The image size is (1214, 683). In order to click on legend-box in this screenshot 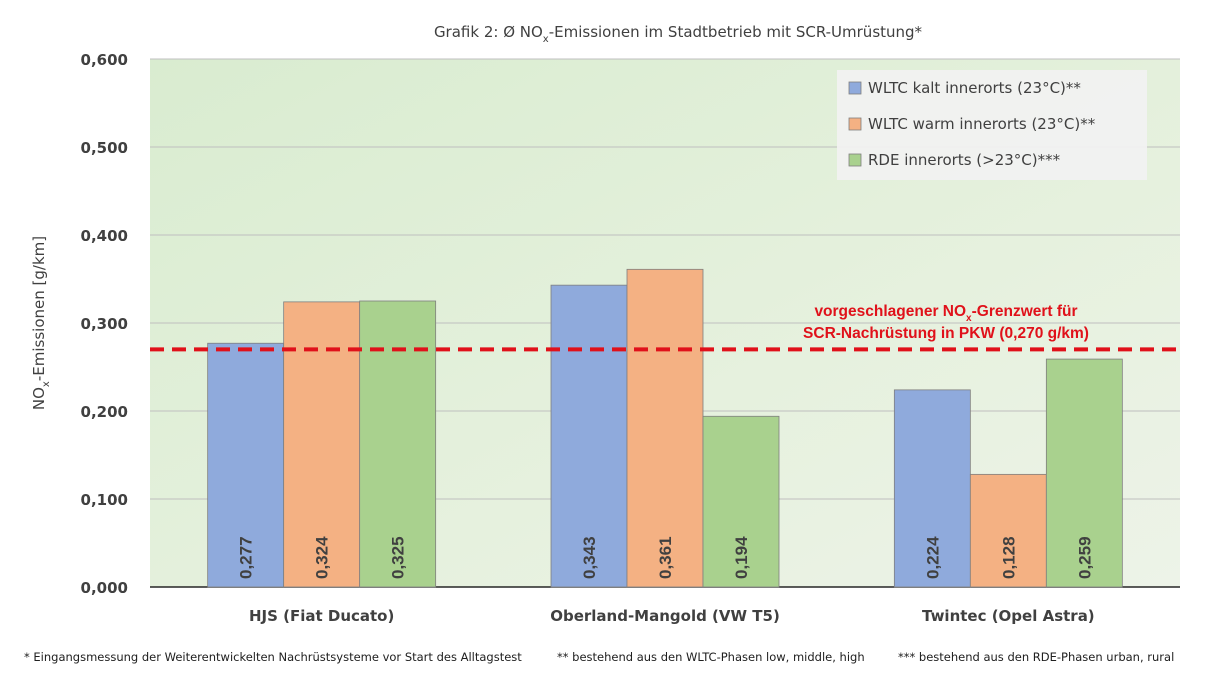, I will do `click(992, 125)`.